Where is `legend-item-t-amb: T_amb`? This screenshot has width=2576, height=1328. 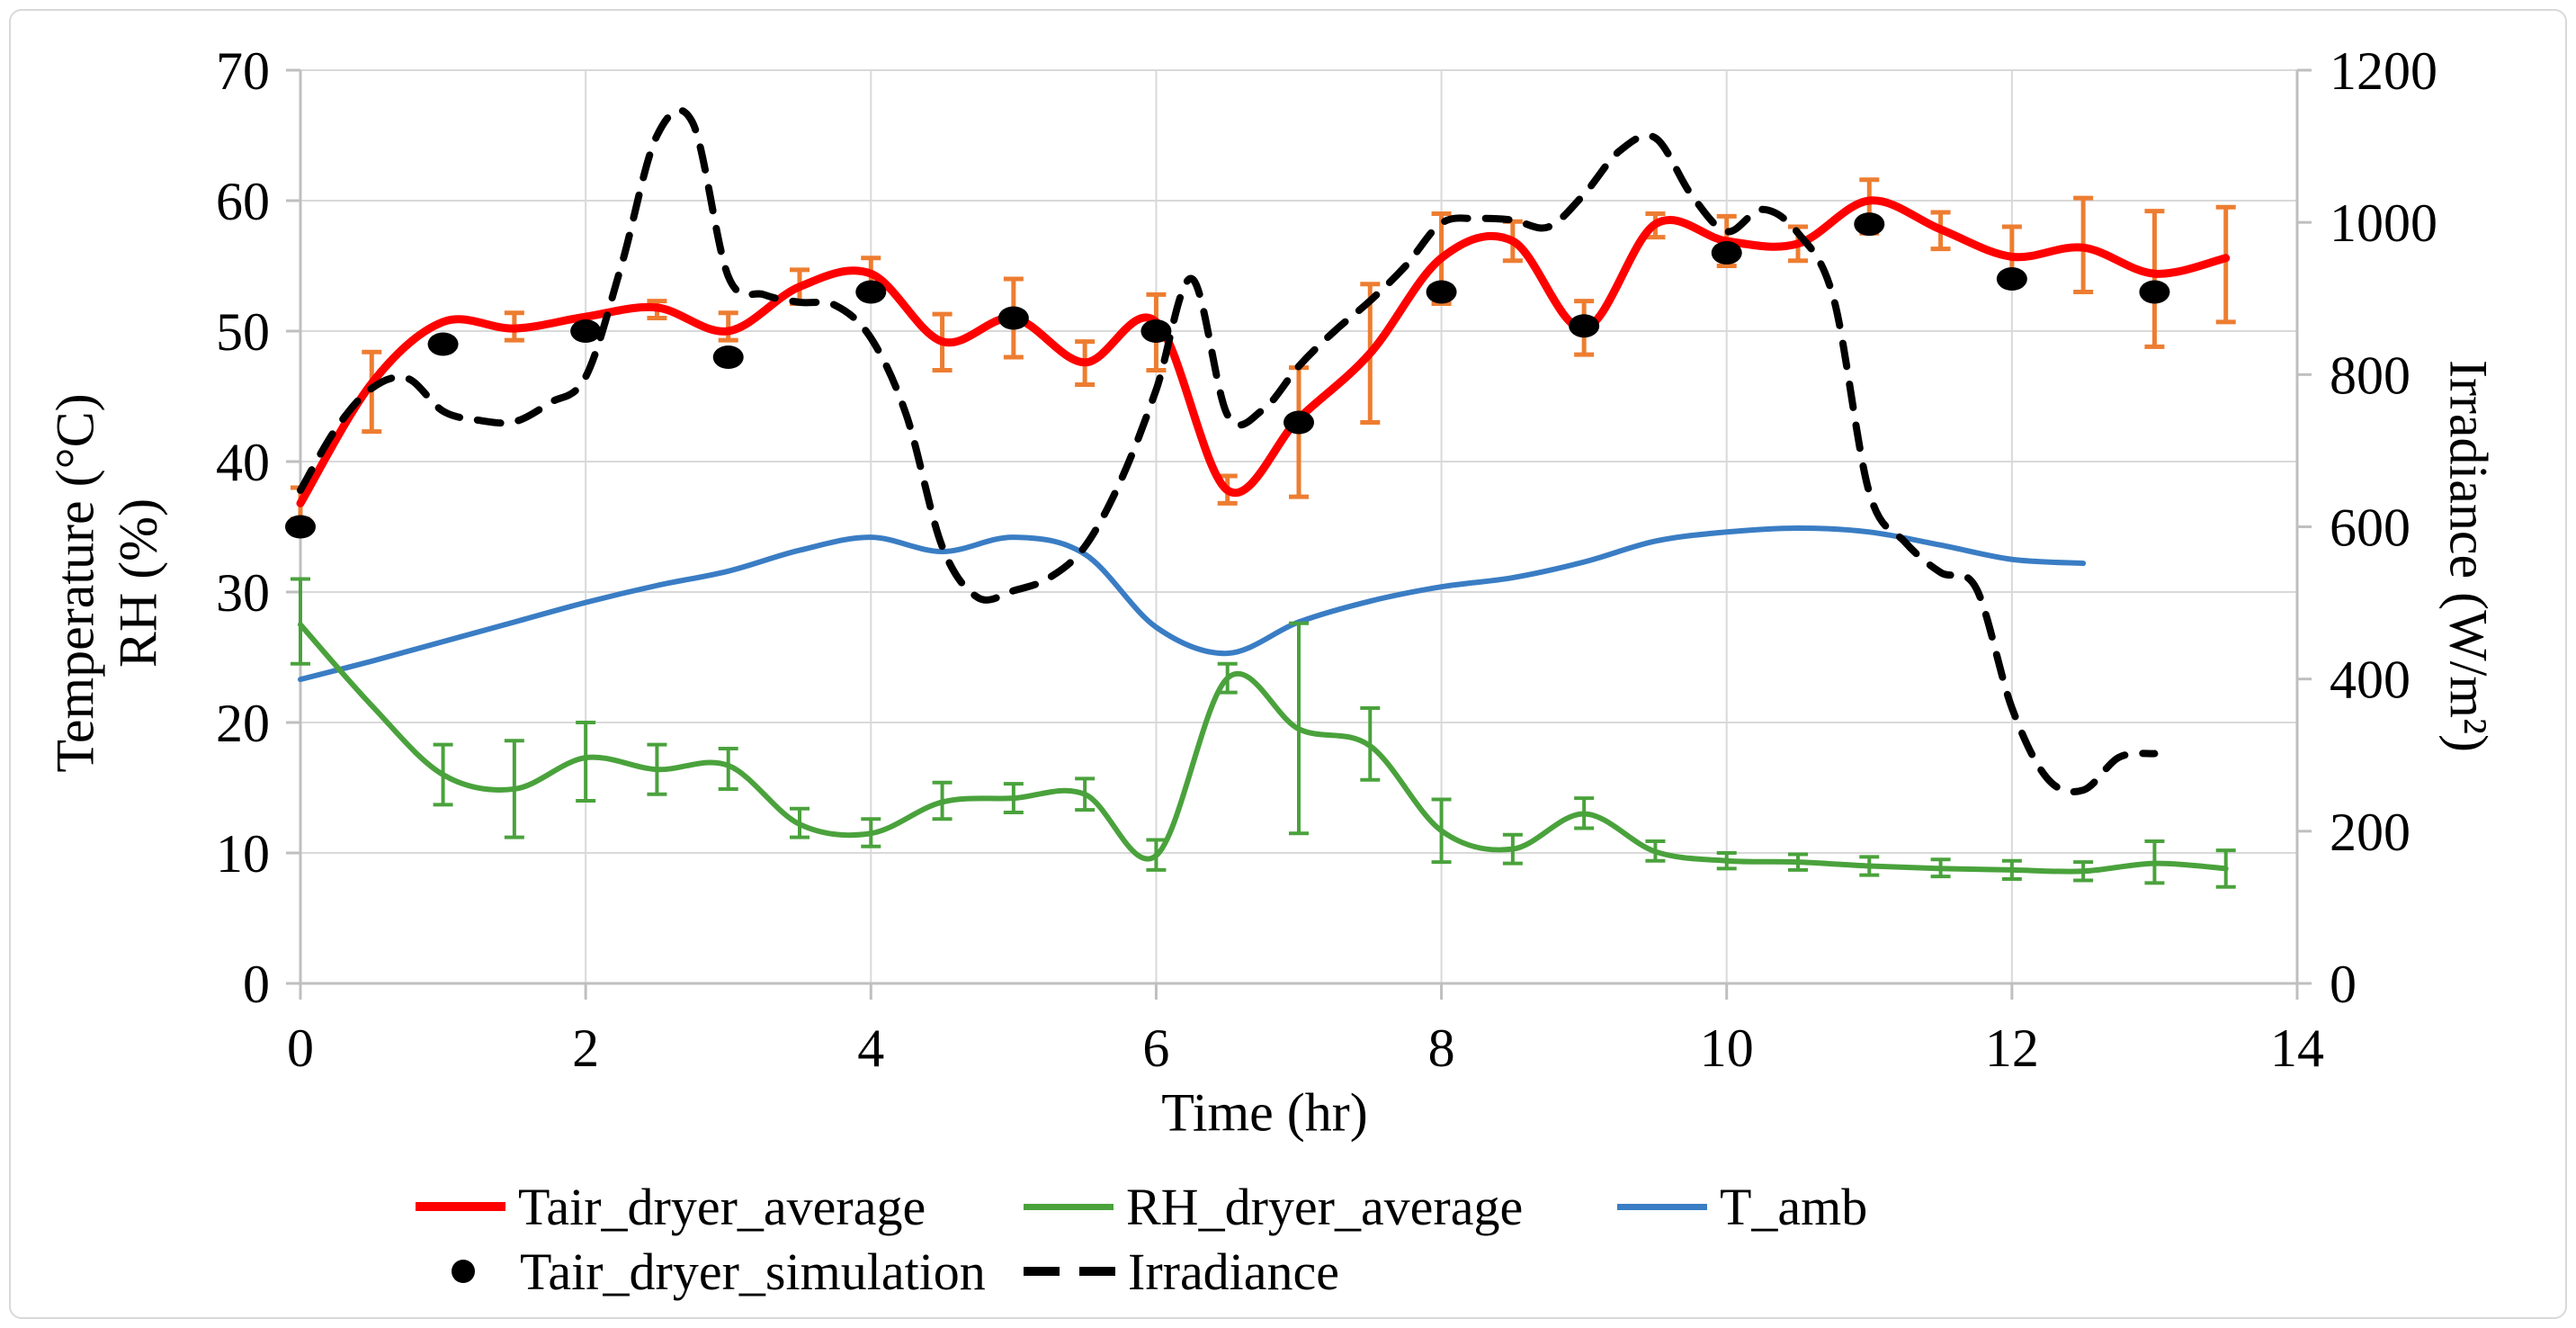
legend-item-t-amb: T_amb is located at coordinates (1742, 1206).